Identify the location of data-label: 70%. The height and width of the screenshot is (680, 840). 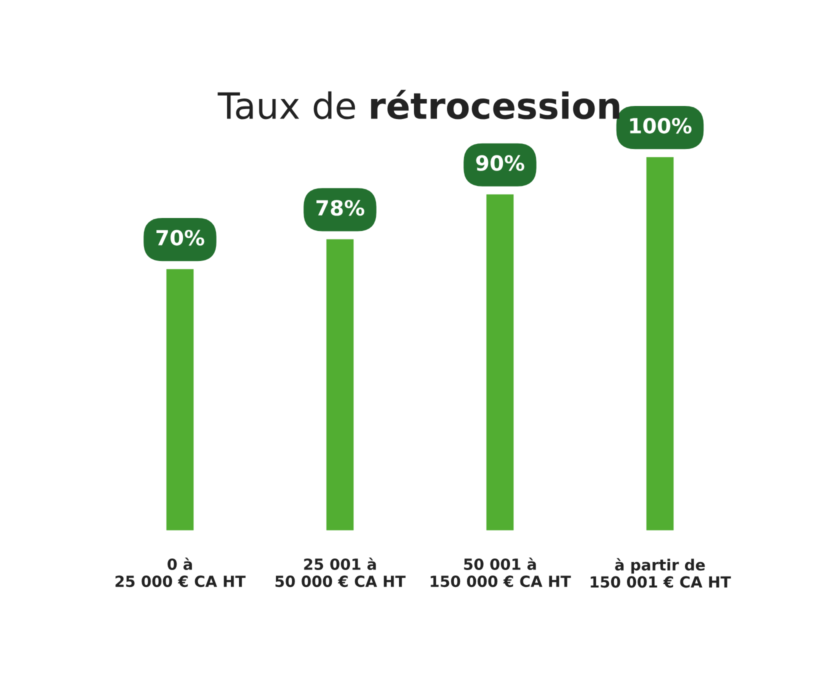
(180, 238).